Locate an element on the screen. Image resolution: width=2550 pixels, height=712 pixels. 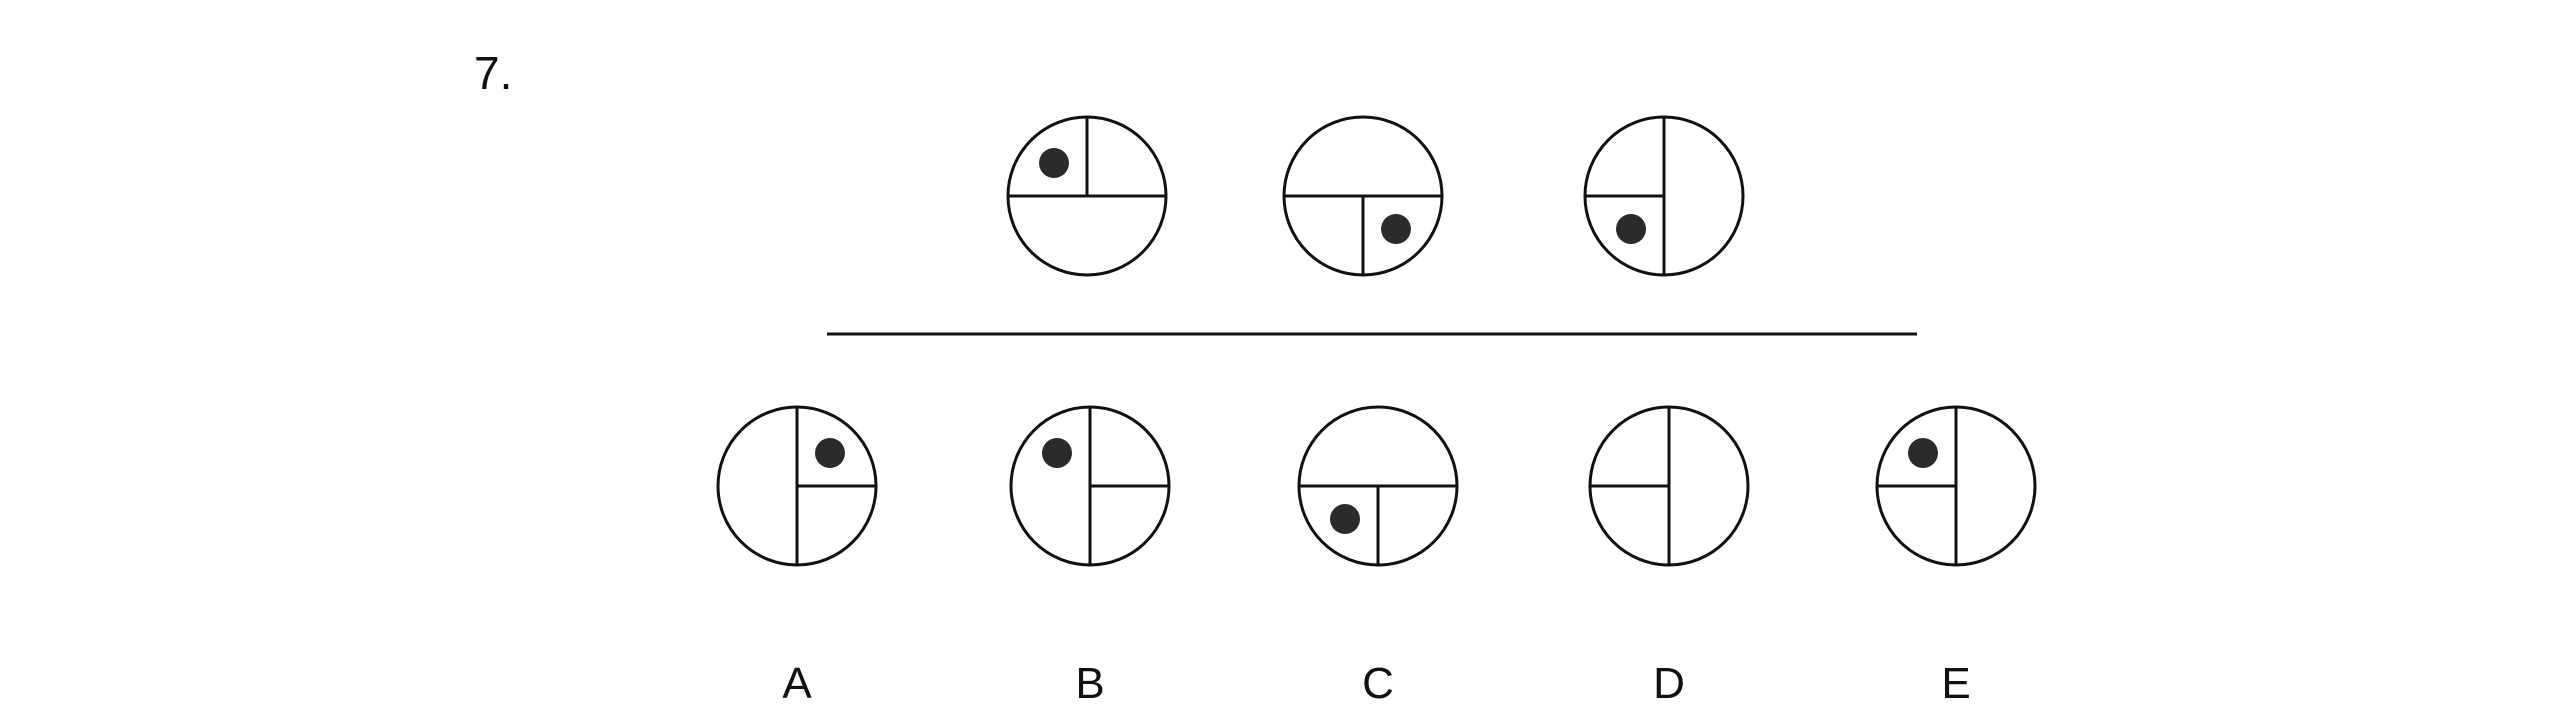
sequence-row is located at coordinates (1375, 196).